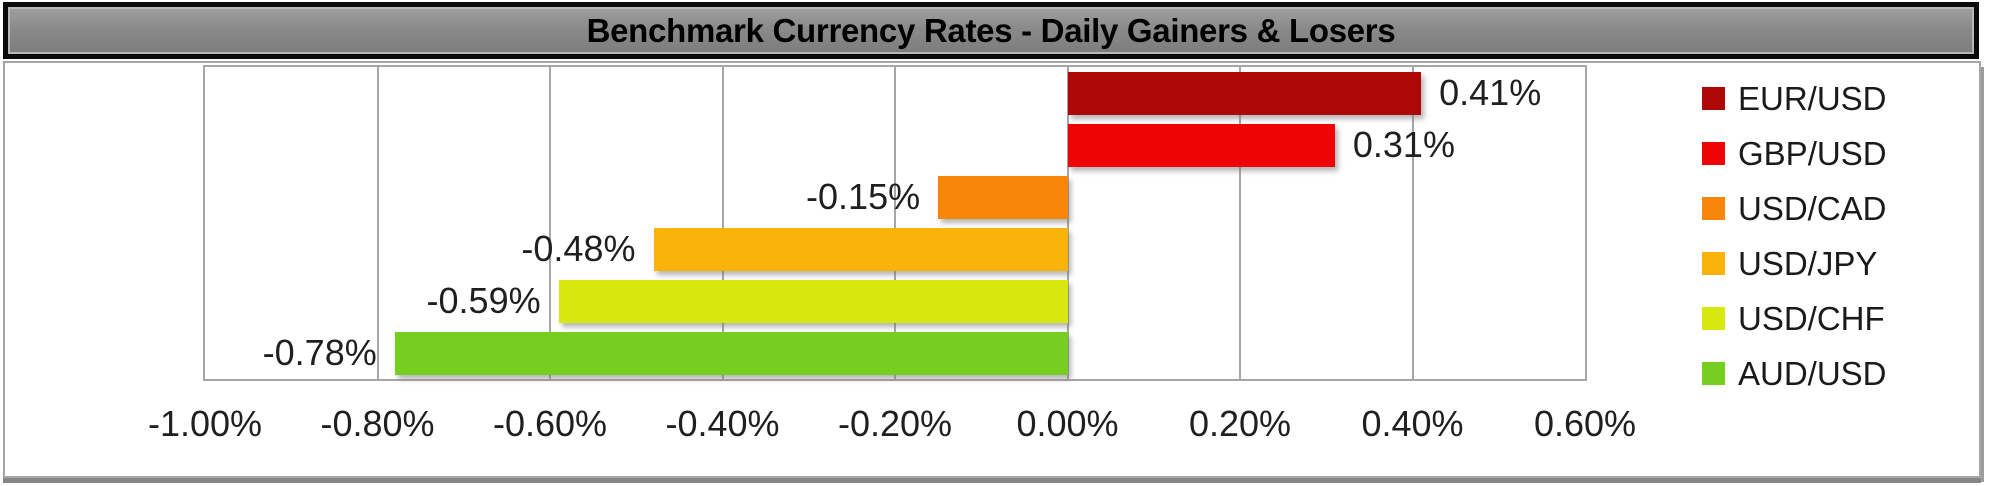 The image size is (1989, 486). I want to click on bar-usd-chf, so click(813, 301).